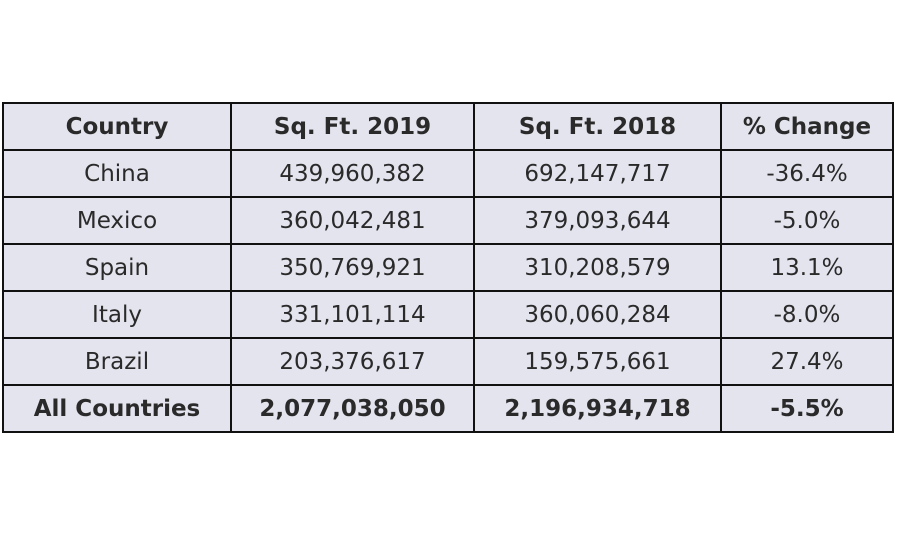 Image resolution: width=900 pixels, height=550 pixels. I want to click on cell-sqft-2019: 2,077,038,050, so click(352, 408).